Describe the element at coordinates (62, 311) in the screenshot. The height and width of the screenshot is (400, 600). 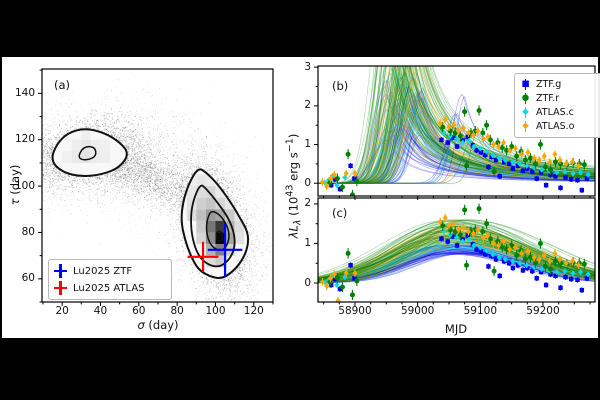
I see `tick-label: 20` at that location.